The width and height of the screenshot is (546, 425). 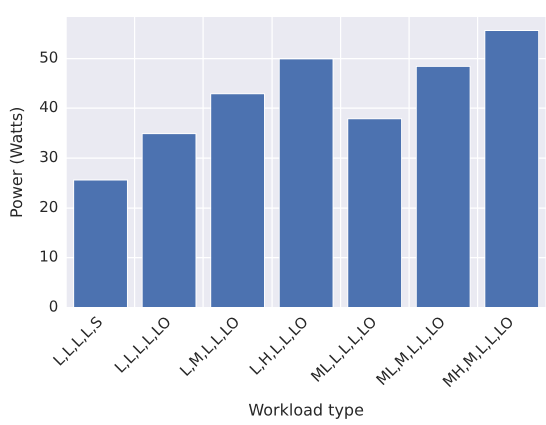 I want to click on y-axis-title: Power (Watts), so click(x=16, y=162).